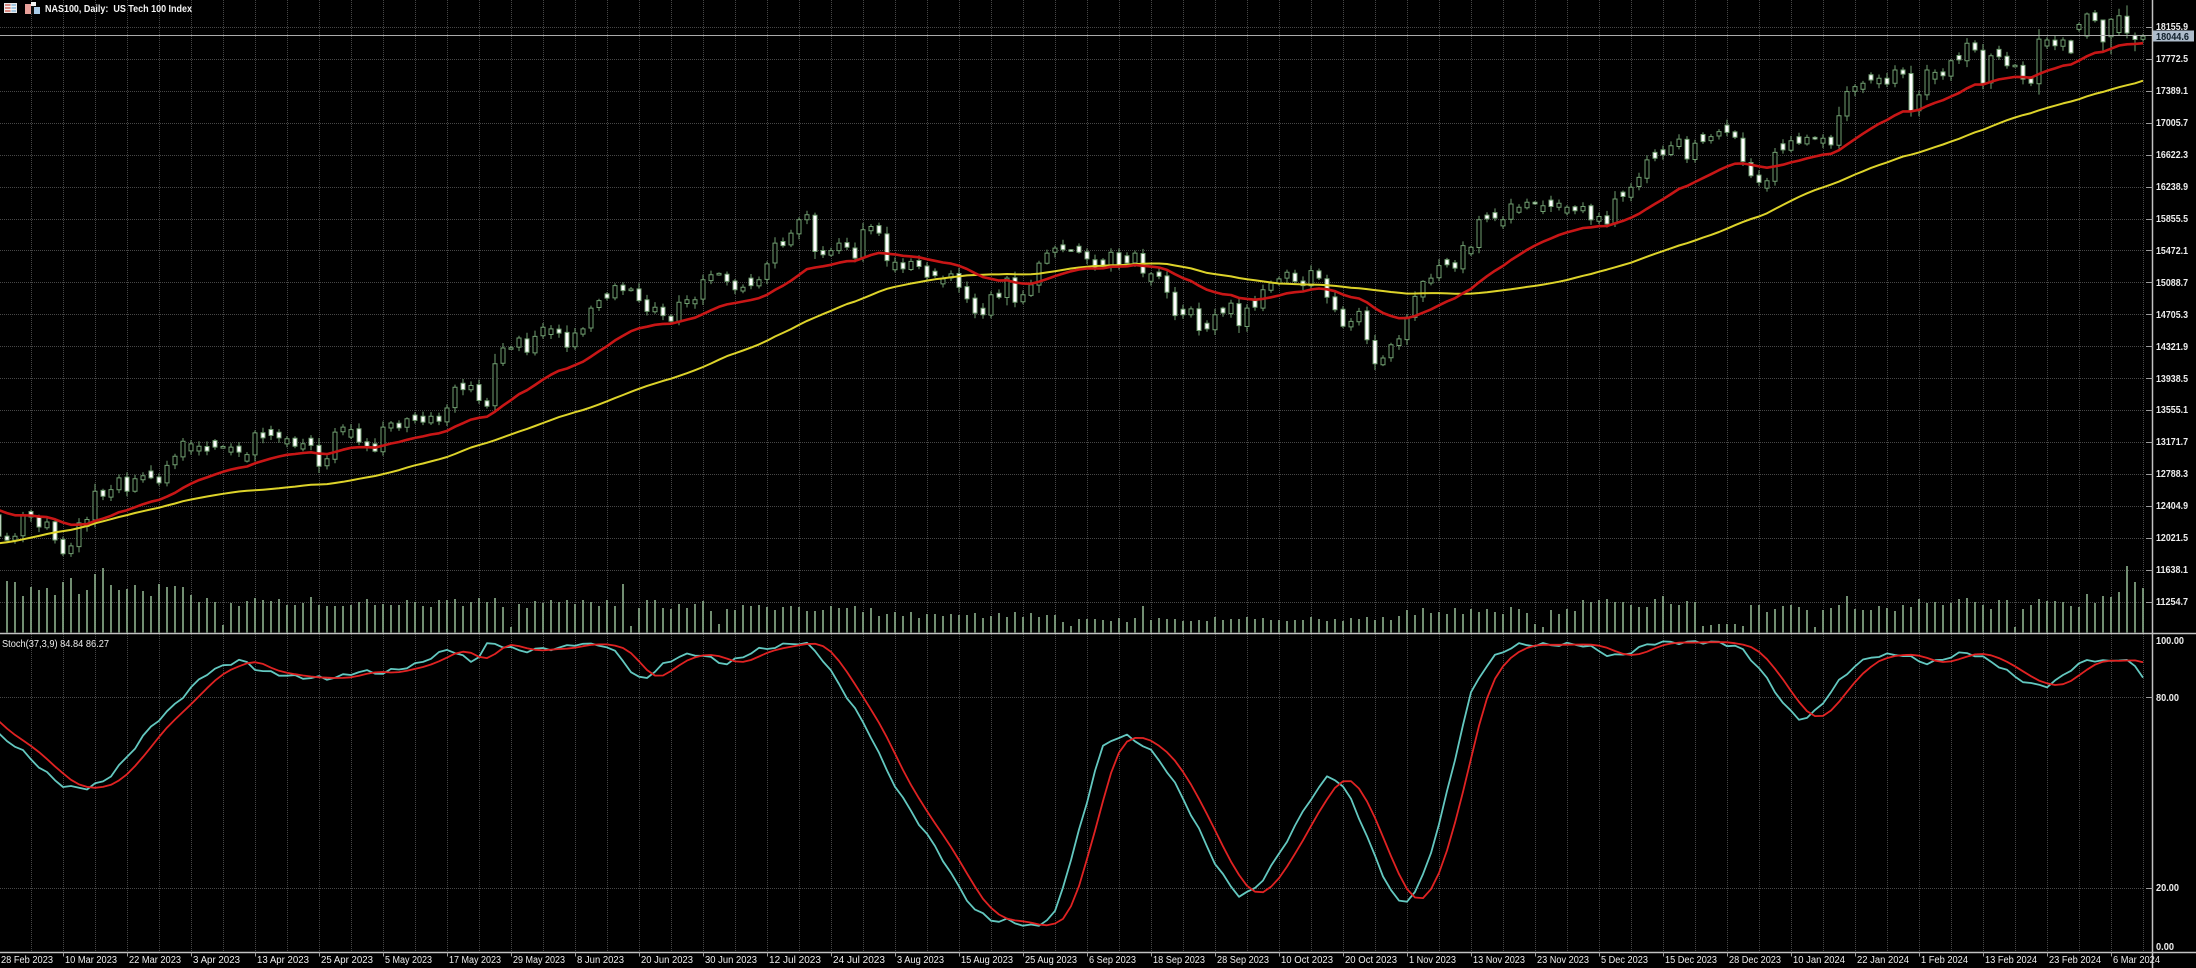  I want to click on svg-text: 6 Mar 2024, so click(2136, 960).